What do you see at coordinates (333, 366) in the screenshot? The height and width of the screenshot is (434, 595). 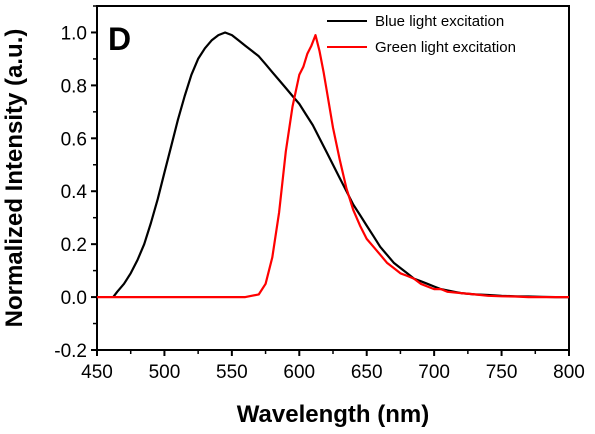 I see `x-axis-ticks: 450 500 550 600 650 700 750 800` at bounding box center [333, 366].